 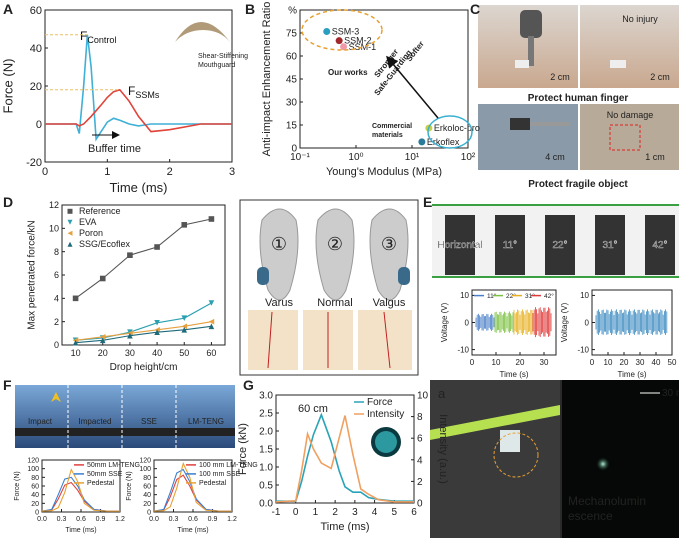 What do you see at coordinates (412, 87) in the screenshot?
I see `trend-arrow` at bounding box center [412, 87].